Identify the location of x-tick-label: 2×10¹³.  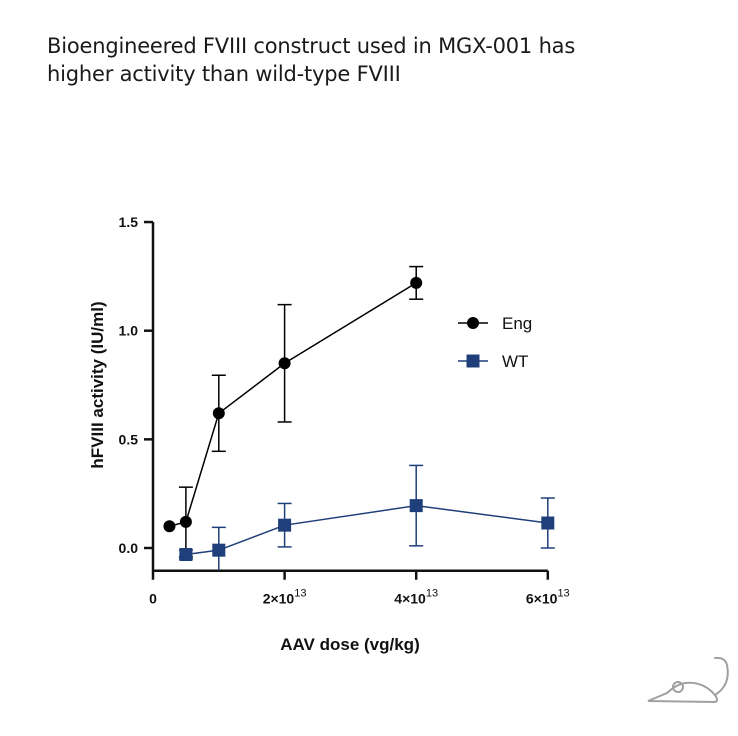
(285, 597).